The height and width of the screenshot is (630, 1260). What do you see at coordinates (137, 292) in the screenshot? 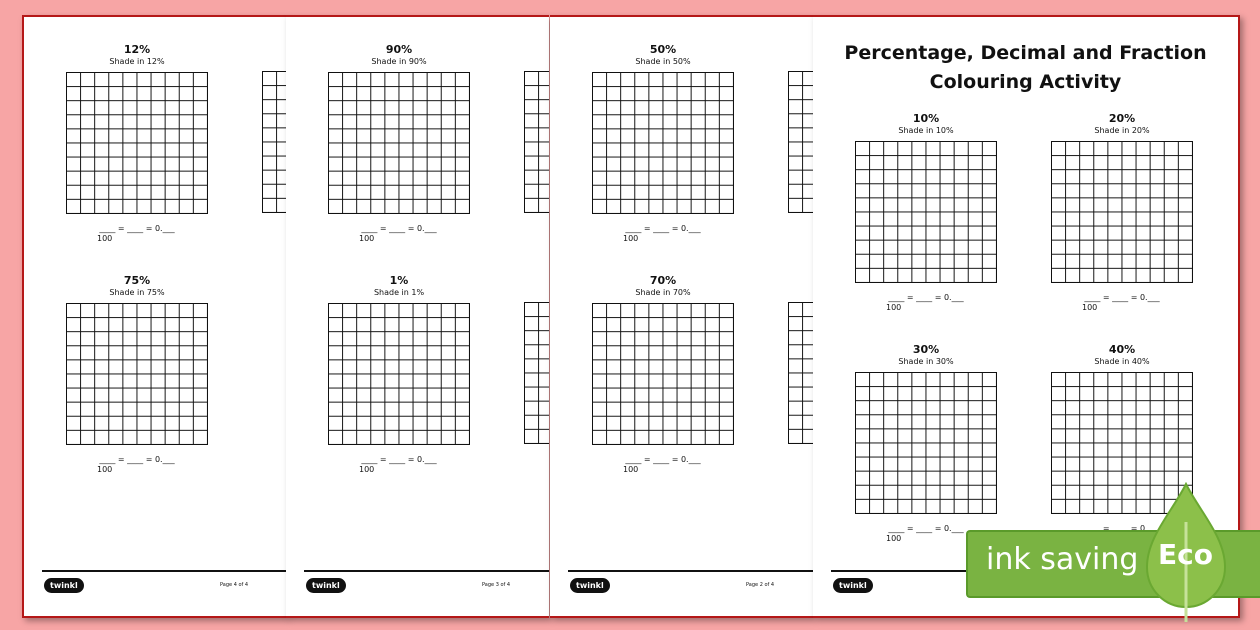
I see `shade-instruction: Shade in 75%` at bounding box center [137, 292].